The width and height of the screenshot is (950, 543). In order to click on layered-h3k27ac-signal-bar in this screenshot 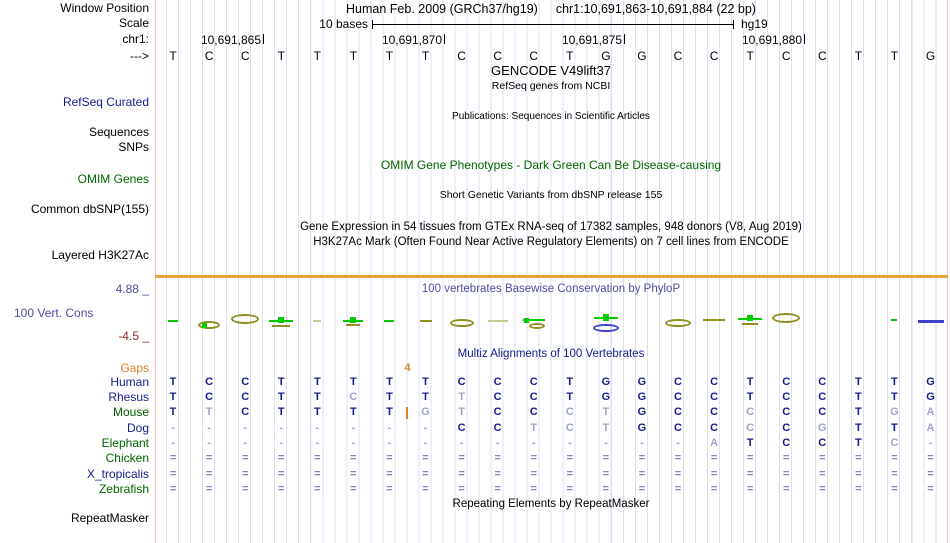, I will do `click(551, 276)`.